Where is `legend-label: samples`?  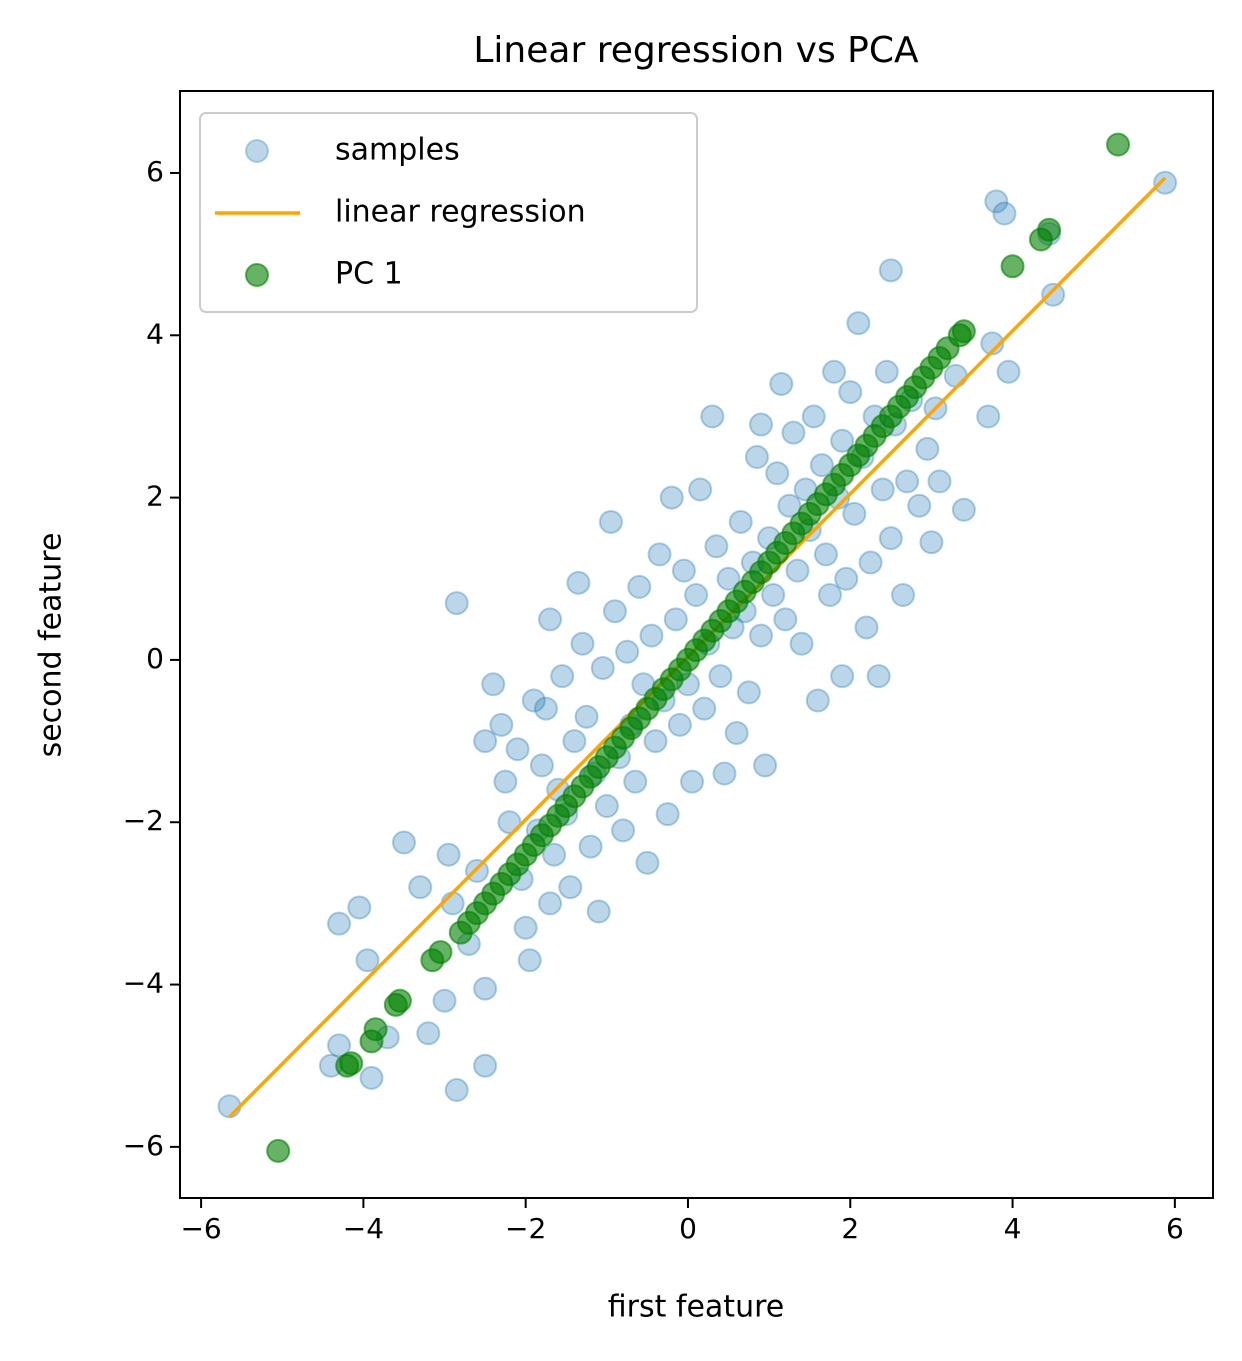 legend-label: samples is located at coordinates (397, 150).